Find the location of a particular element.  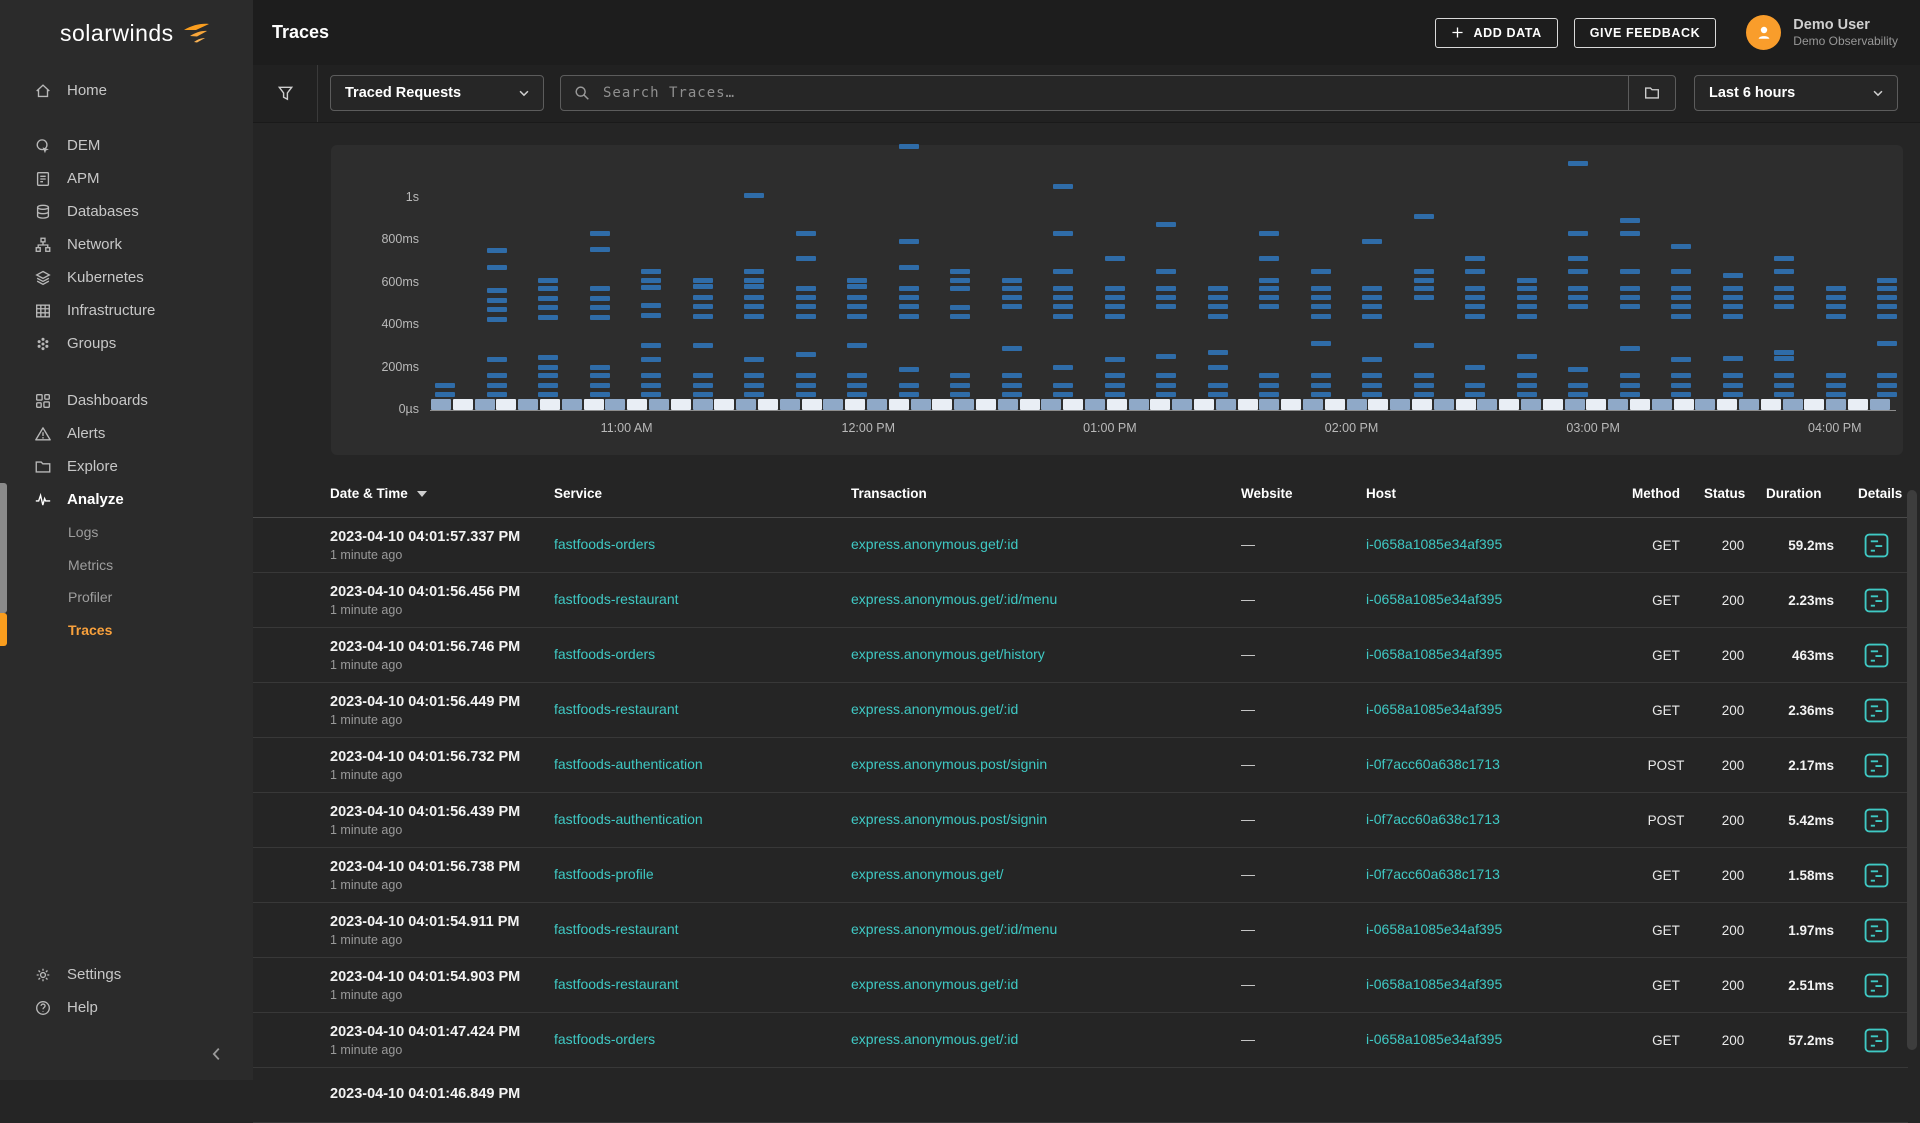

search-input is located at coordinates (1114, 93).